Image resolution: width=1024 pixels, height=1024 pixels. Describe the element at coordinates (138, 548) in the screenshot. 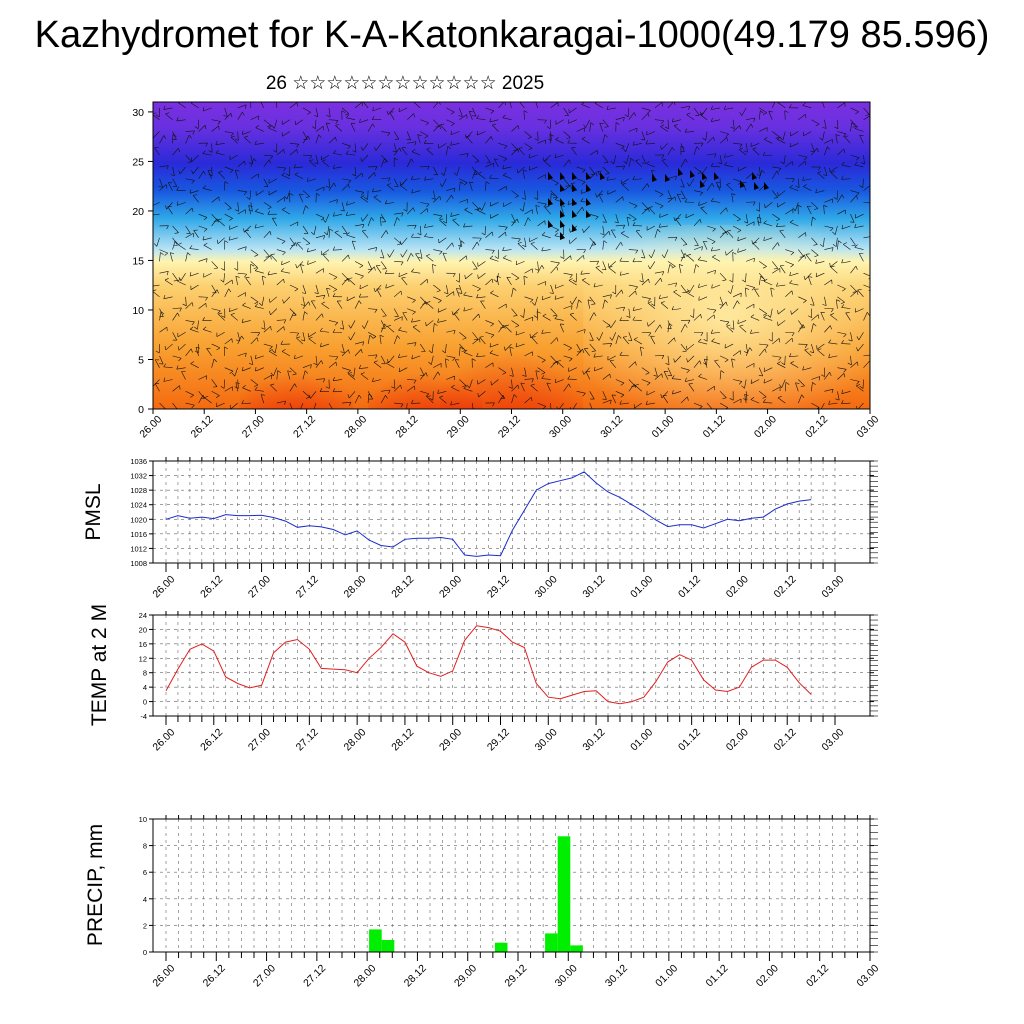

I see `y-tick-label: 1012` at that location.